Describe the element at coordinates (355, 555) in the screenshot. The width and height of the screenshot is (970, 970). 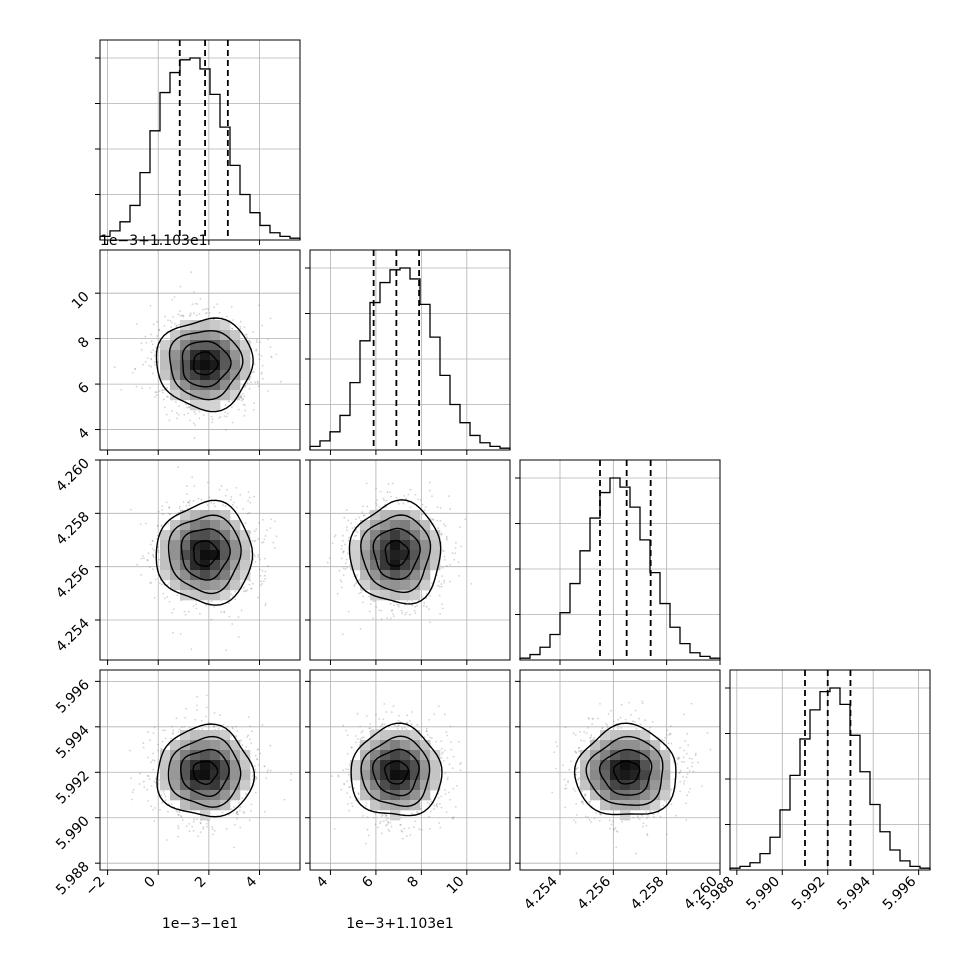
I see `panel-2-1-density-cell` at that location.